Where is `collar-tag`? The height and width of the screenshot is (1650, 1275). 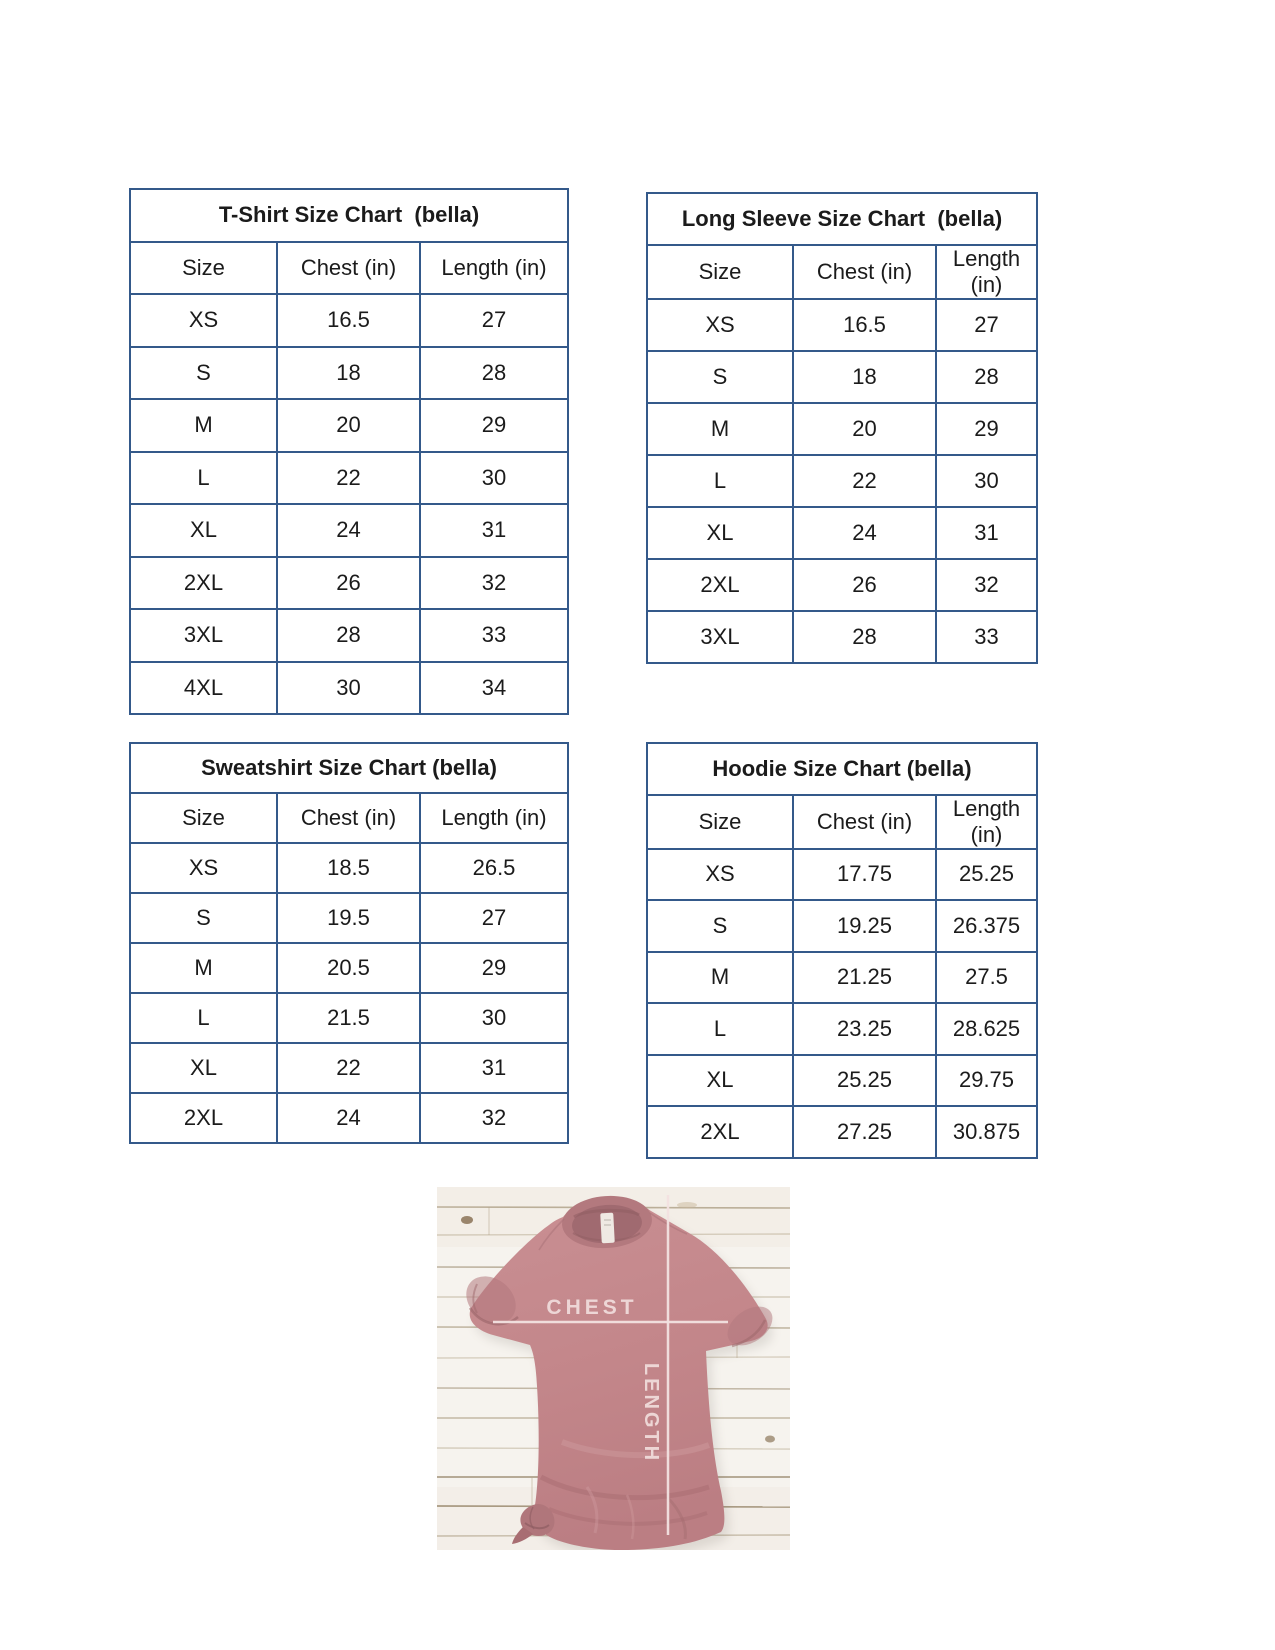
collar-tag is located at coordinates (607, 1228).